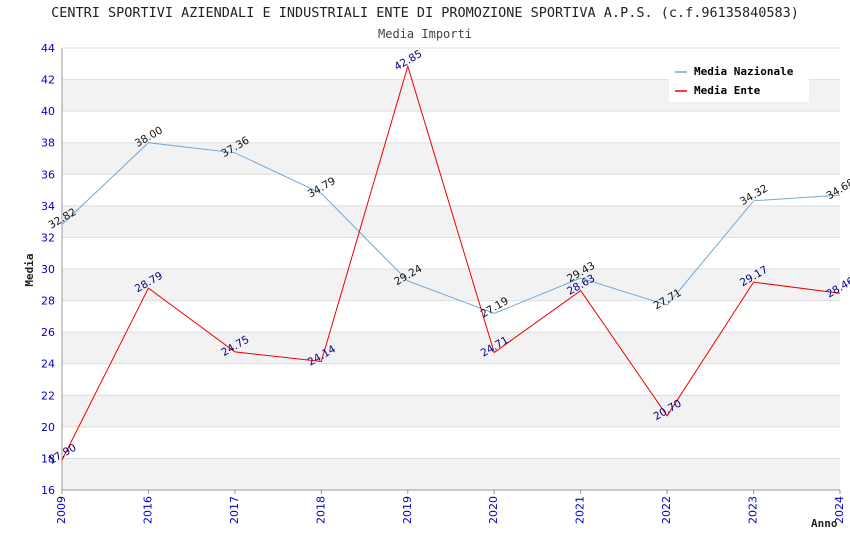 This screenshot has height=550, width=850. Describe the element at coordinates (48, 427) in the screenshot. I see `y-tick-label: 20` at that location.